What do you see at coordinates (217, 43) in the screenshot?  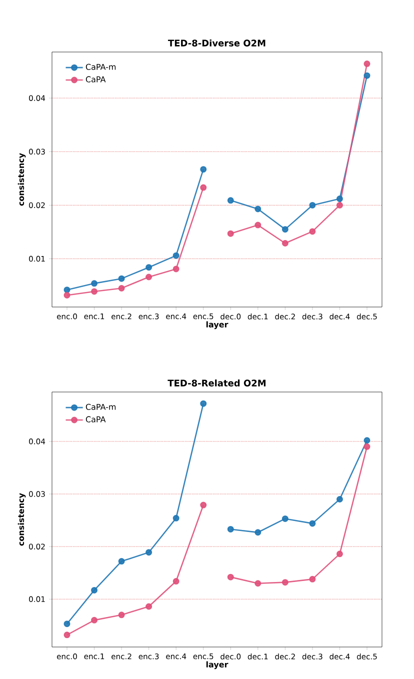 I see `chart-title: TED-8-Diverse O2M` at bounding box center [217, 43].